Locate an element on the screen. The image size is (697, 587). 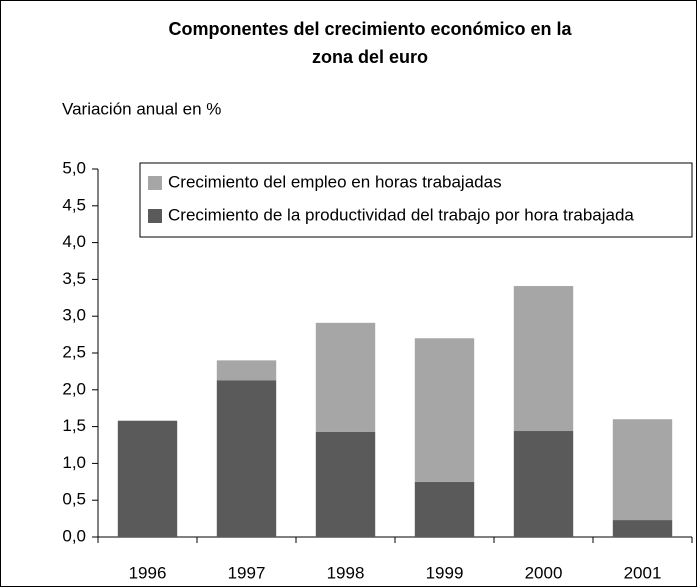
x-tick-label: 2001 is located at coordinates (643, 572).